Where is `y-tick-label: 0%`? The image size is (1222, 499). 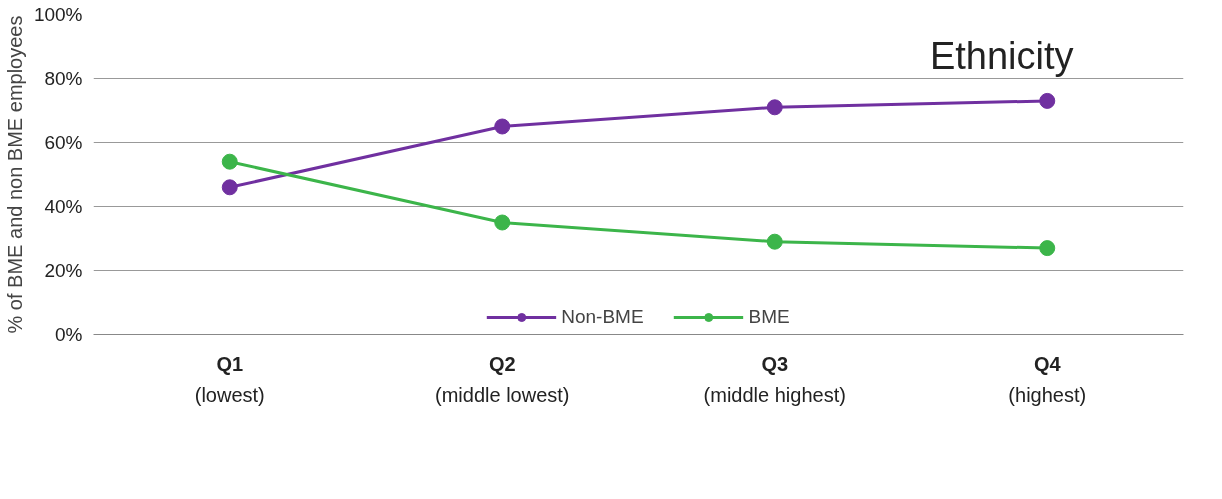
y-tick-label: 0% is located at coordinates (69, 334).